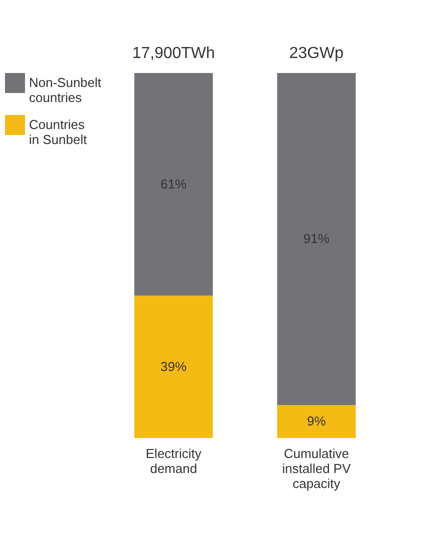 Image resolution: width=445 pixels, height=540 pixels. What do you see at coordinates (173, 53) in the screenshot?
I see `annotation: 17,900TWh` at bounding box center [173, 53].